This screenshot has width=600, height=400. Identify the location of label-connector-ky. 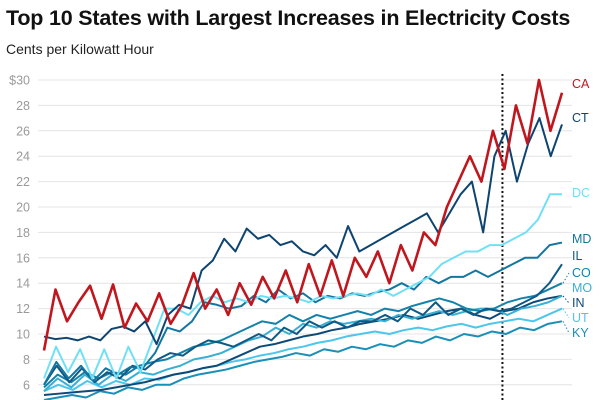
(566, 327).